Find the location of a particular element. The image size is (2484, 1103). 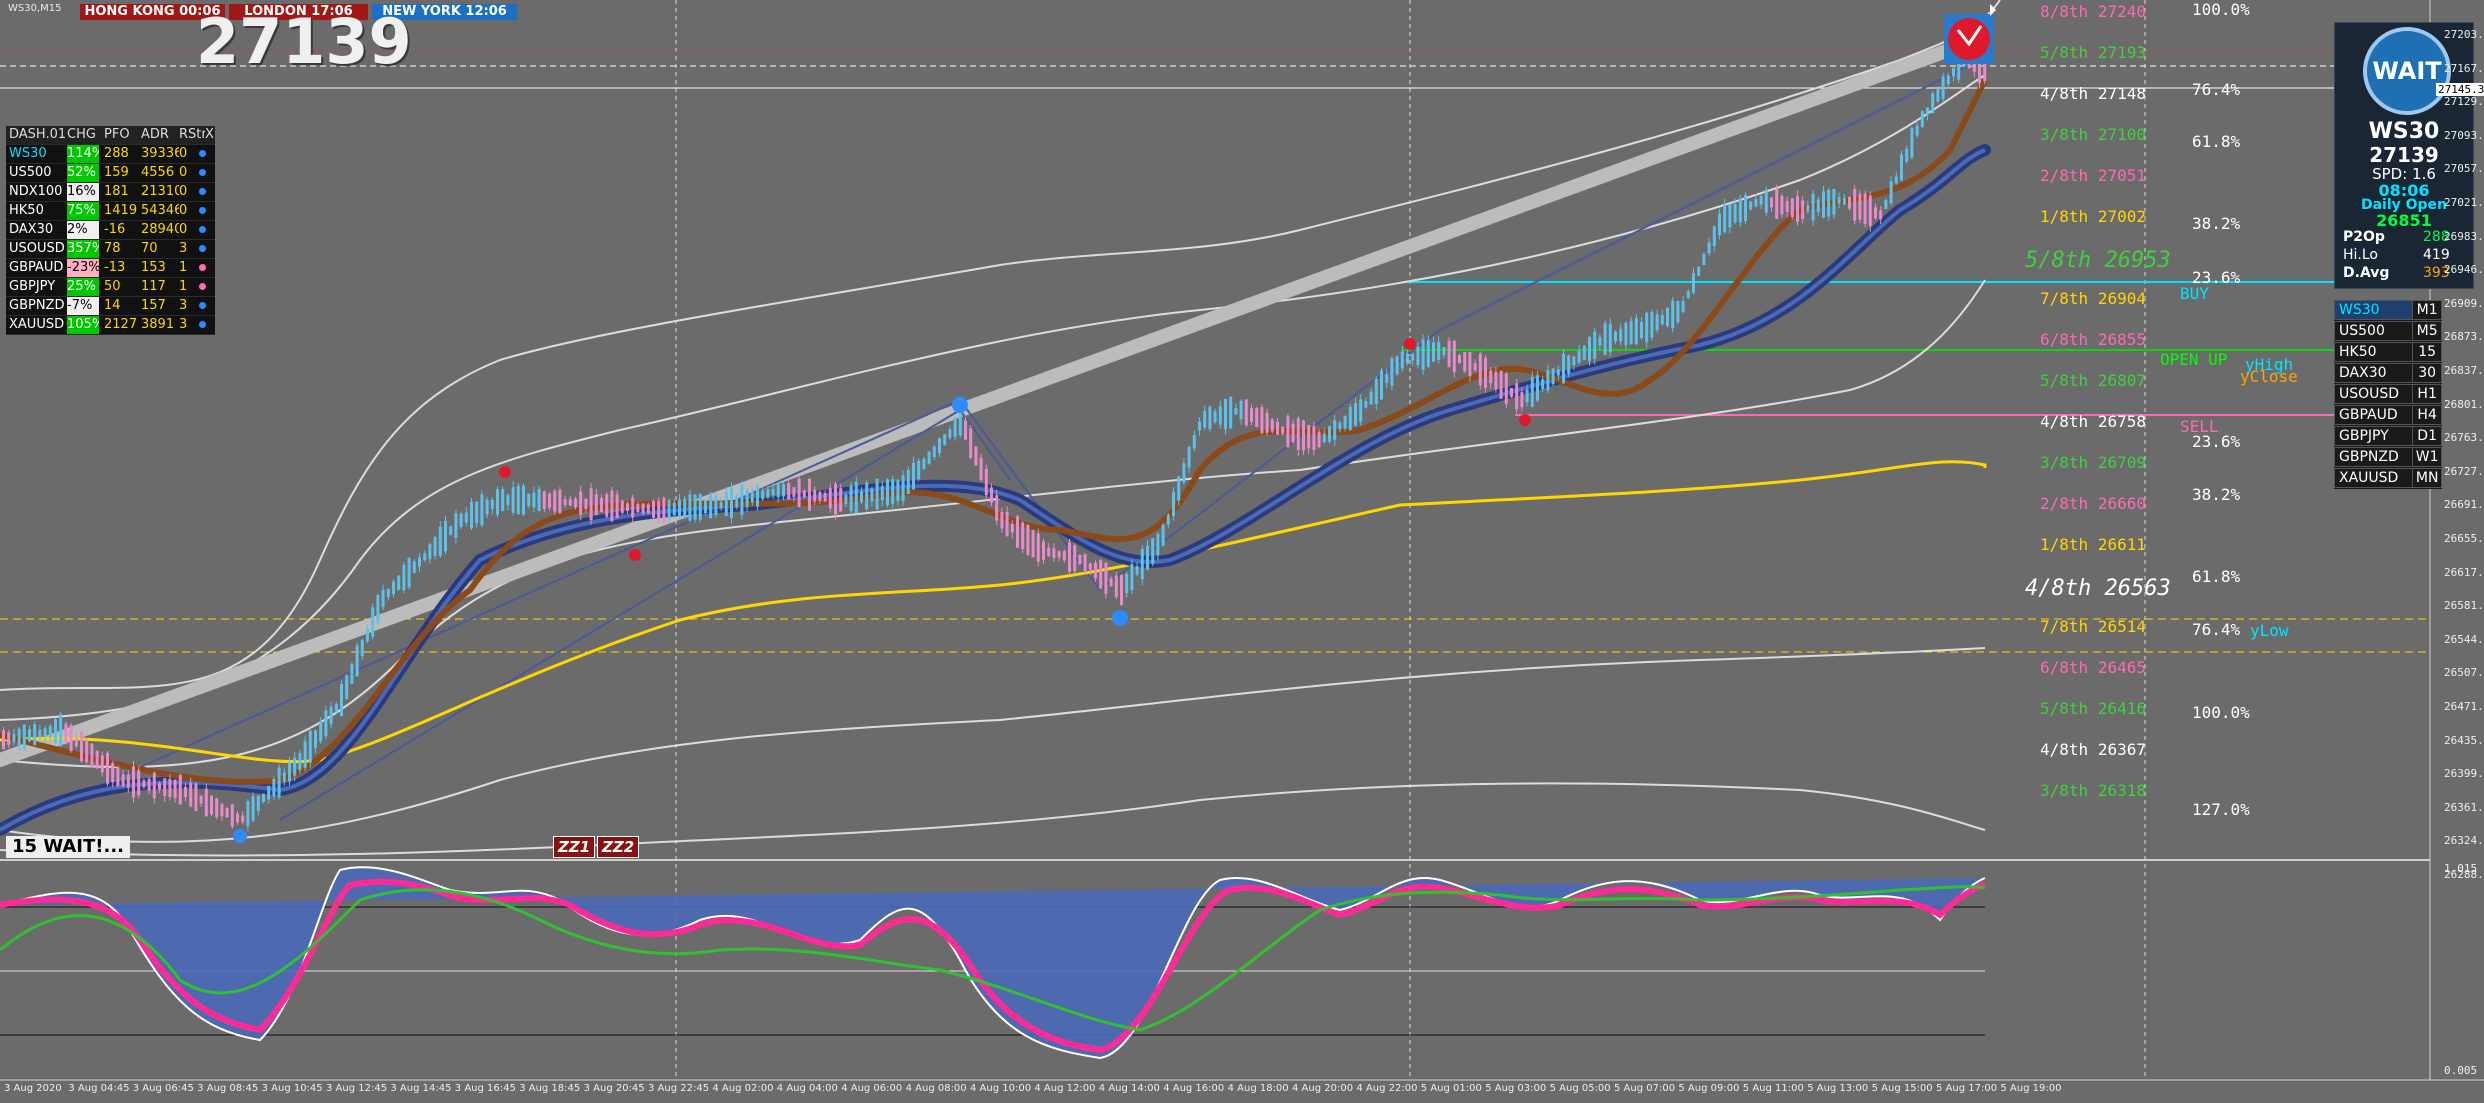

dash-adr: 21310 is located at coordinates (160, 191).